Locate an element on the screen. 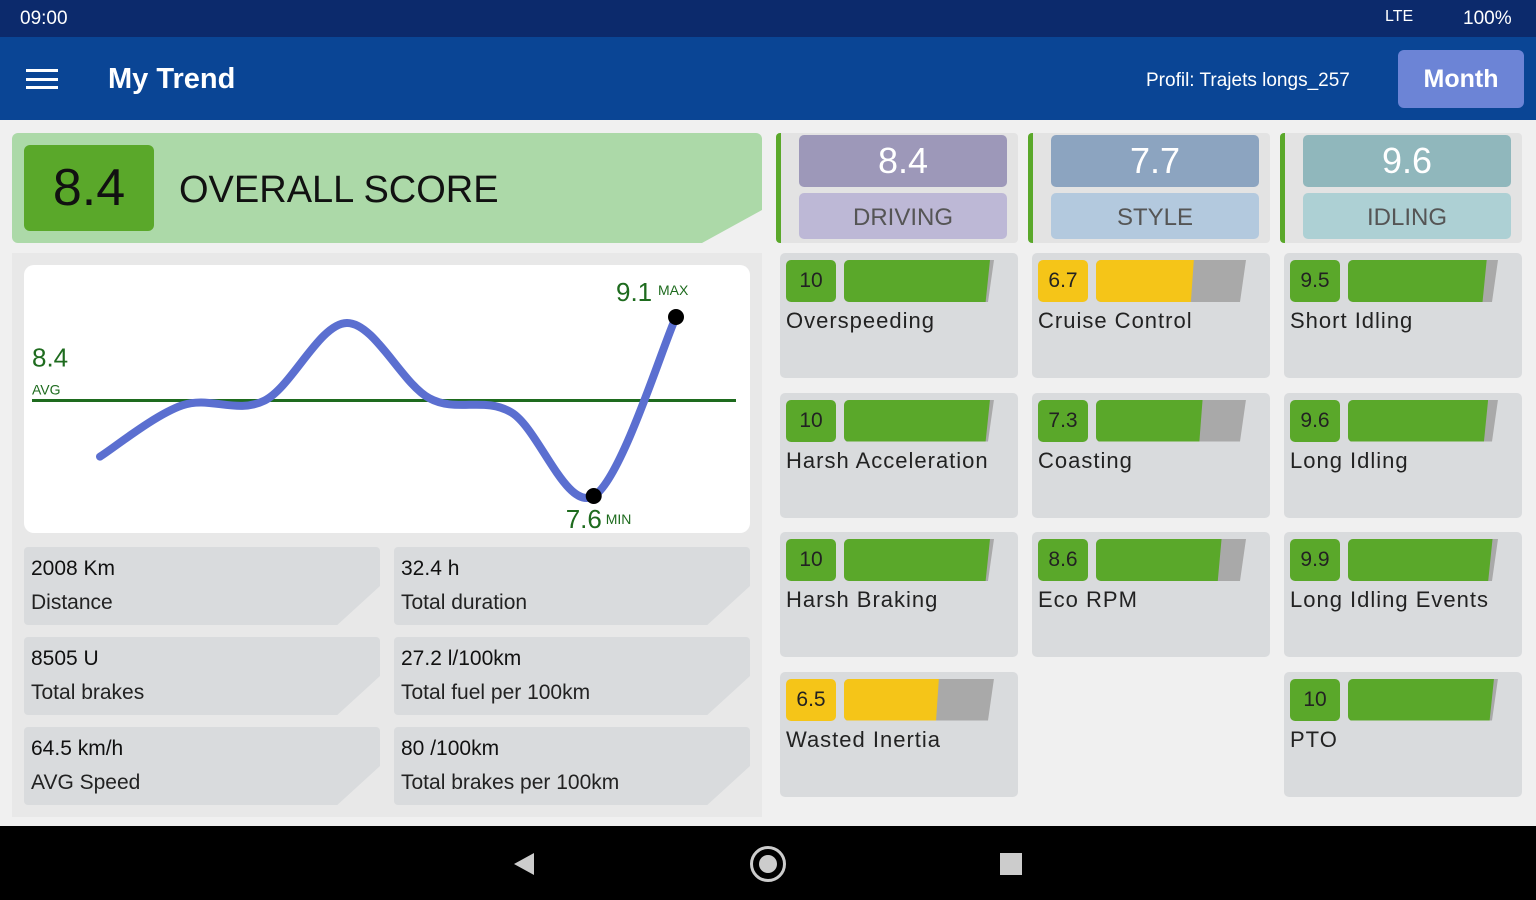  score-card: 10 Overspeeding is located at coordinates (899, 315).